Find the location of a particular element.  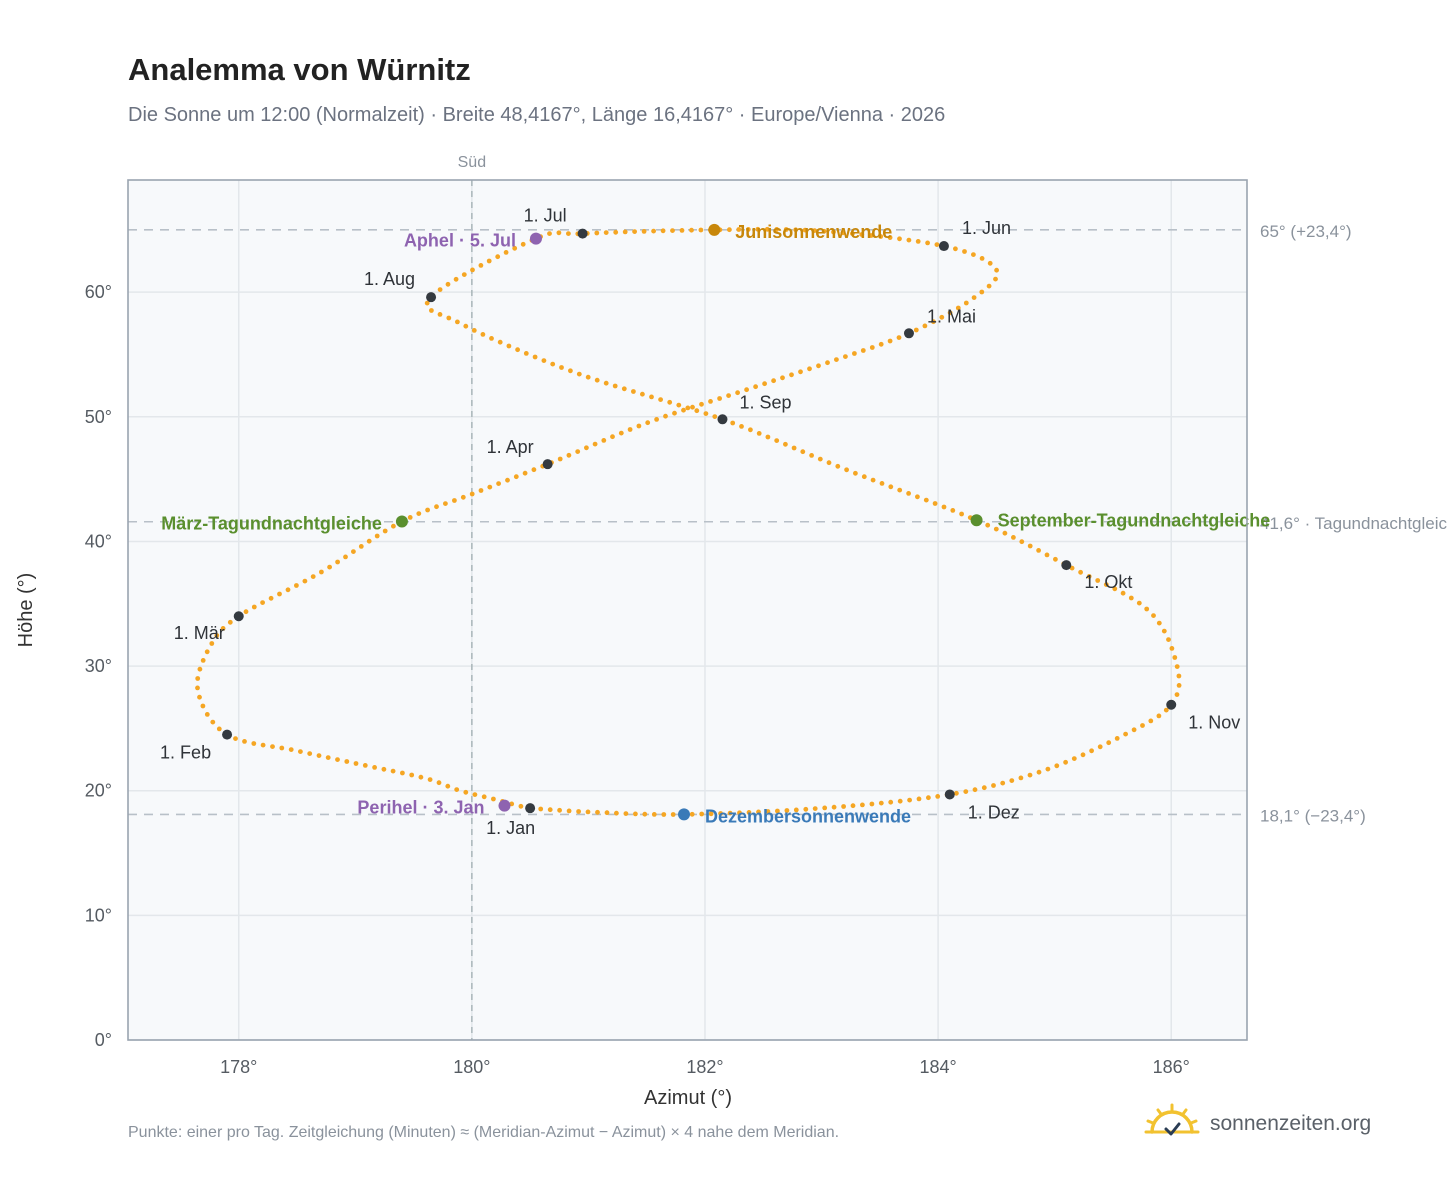

event-label: Aphel · 5. Jul is located at coordinates (460, 241).